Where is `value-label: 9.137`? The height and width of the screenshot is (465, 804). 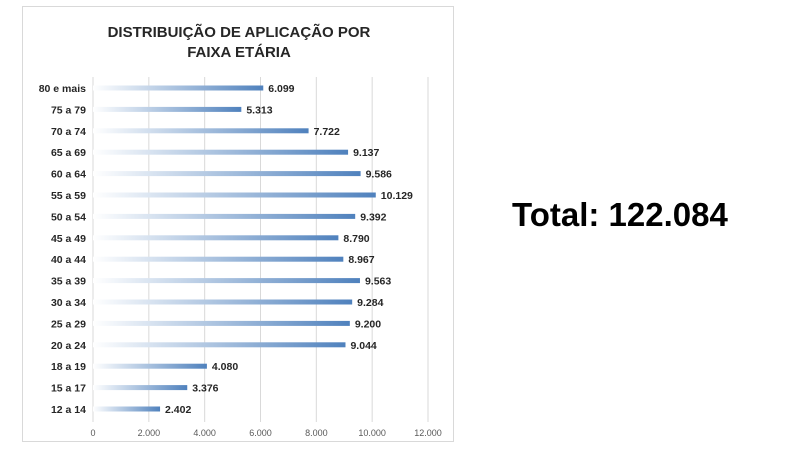
value-label: 9.137 is located at coordinates (366, 153).